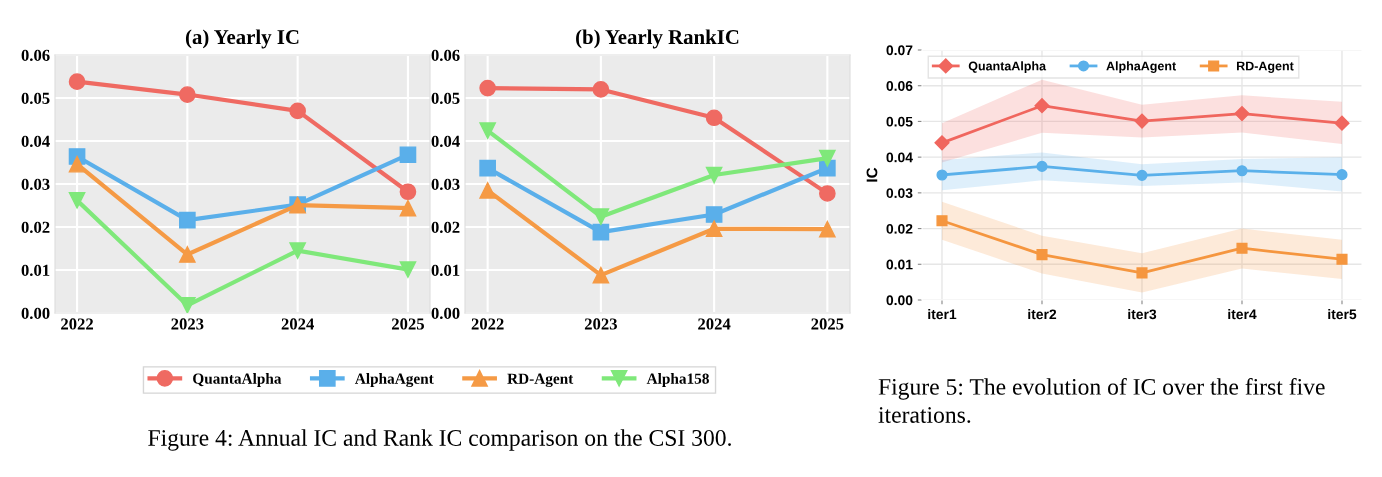 The image size is (1382, 477). What do you see at coordinates (1242, 314) in the screenshot?
I see `x-tick-label: iter4` at bounding box center [1242, 314].